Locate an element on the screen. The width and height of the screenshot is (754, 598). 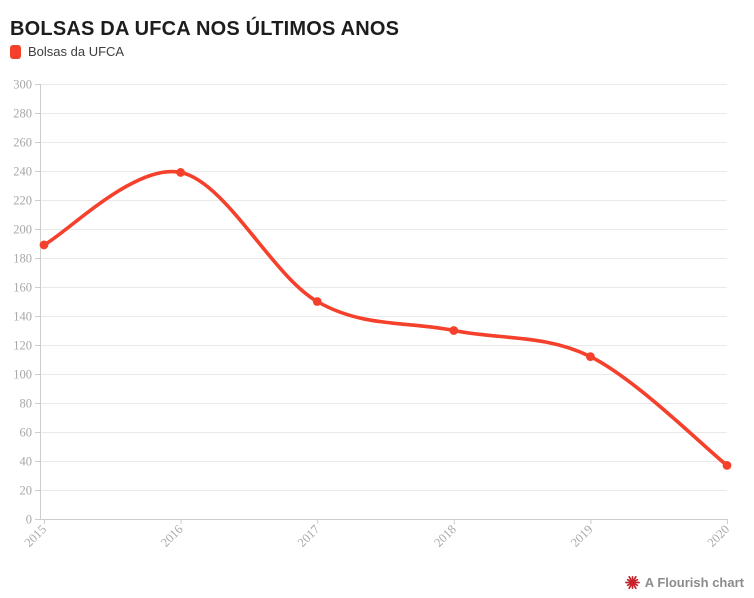
legend-swatch is located at coordinates (15, 51).